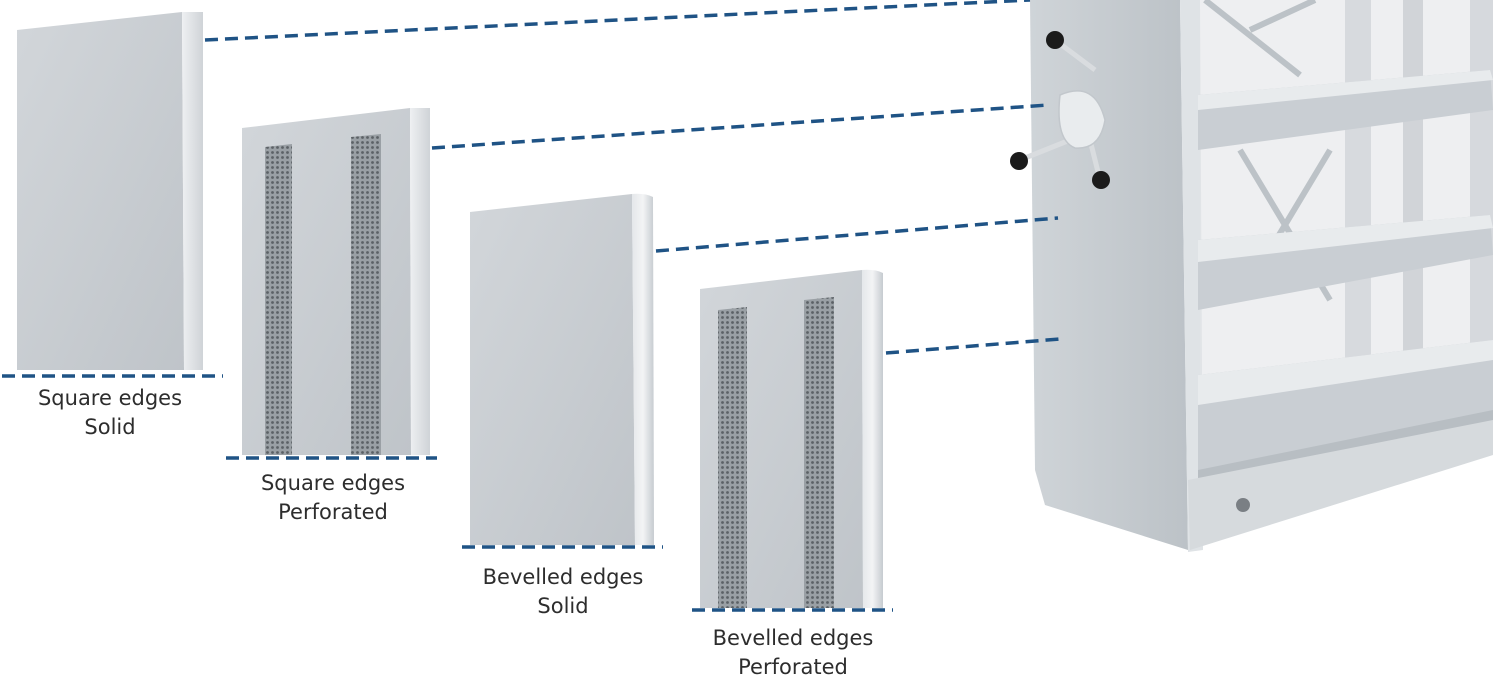  Describe the element at coordinates (872, 438) in the screenshot. I see `panel-bevelled-perforated-edge` at that location.